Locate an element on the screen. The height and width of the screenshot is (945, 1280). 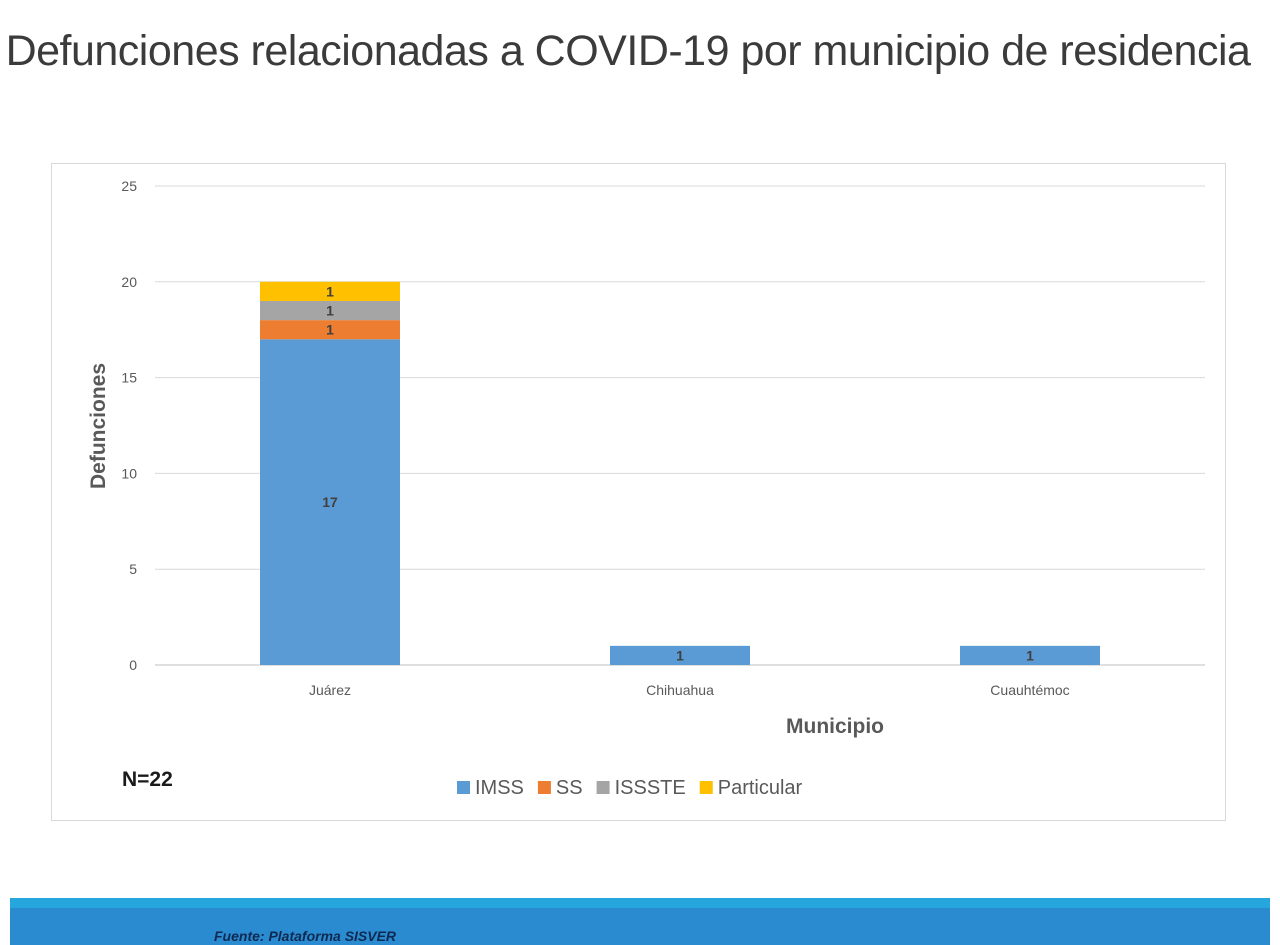
legend-swatch-issste is located at coordinates (603, 787).